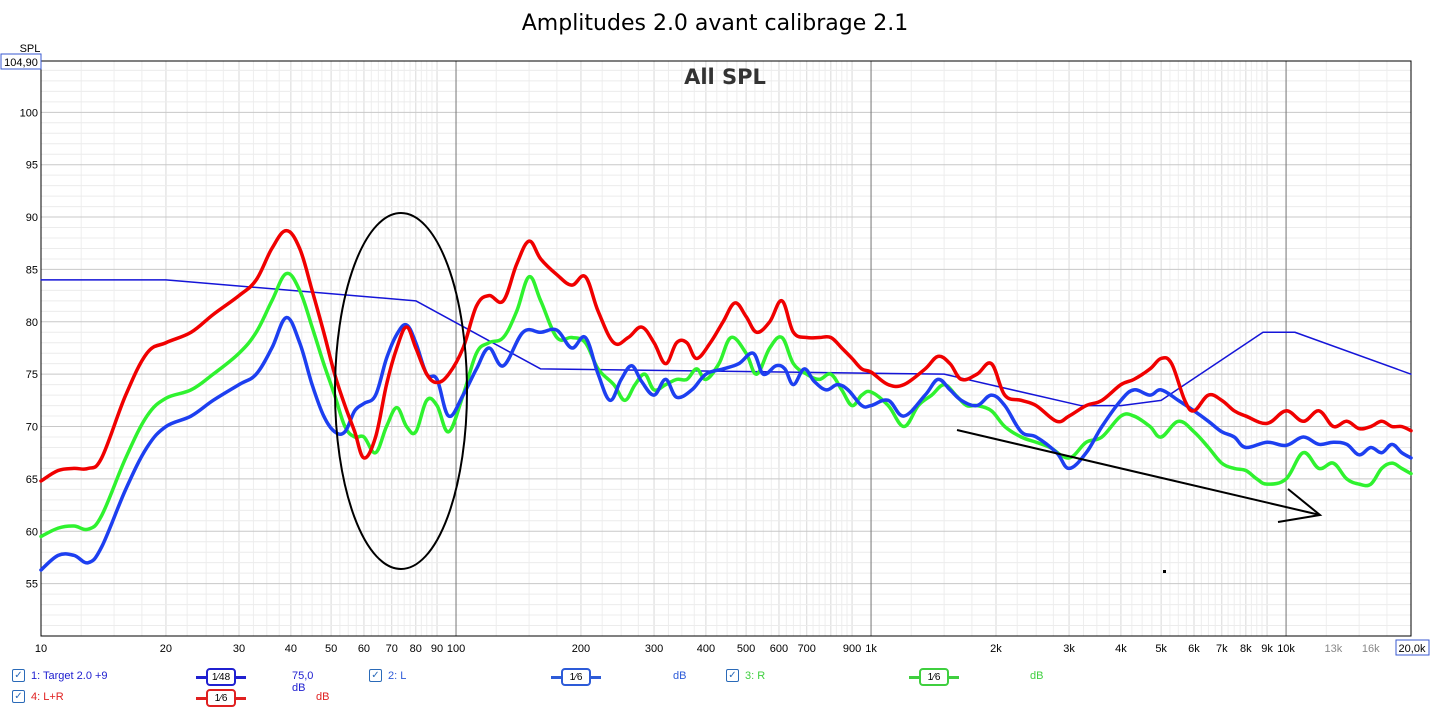  I want to click on y-tick-label: 55, so click(32, 585).